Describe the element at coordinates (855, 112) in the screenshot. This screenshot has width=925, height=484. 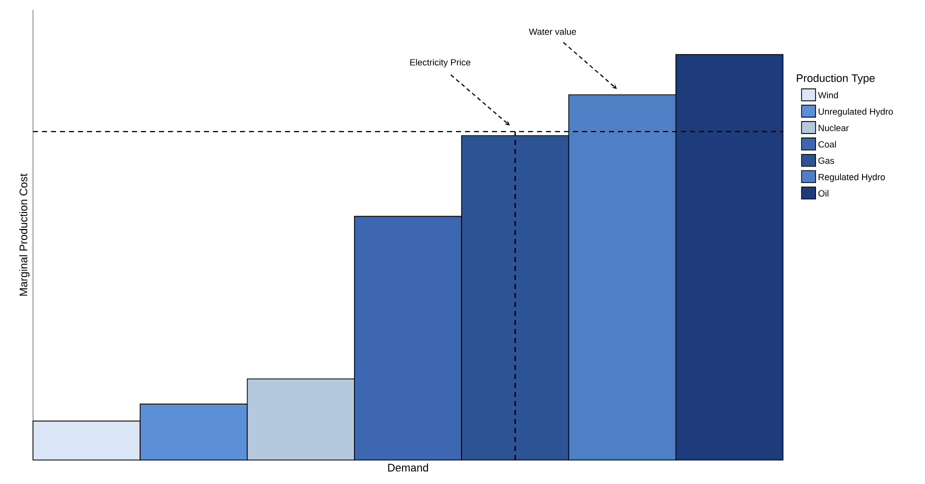
I see `legend-label: Unregulated Hydro` at that location.